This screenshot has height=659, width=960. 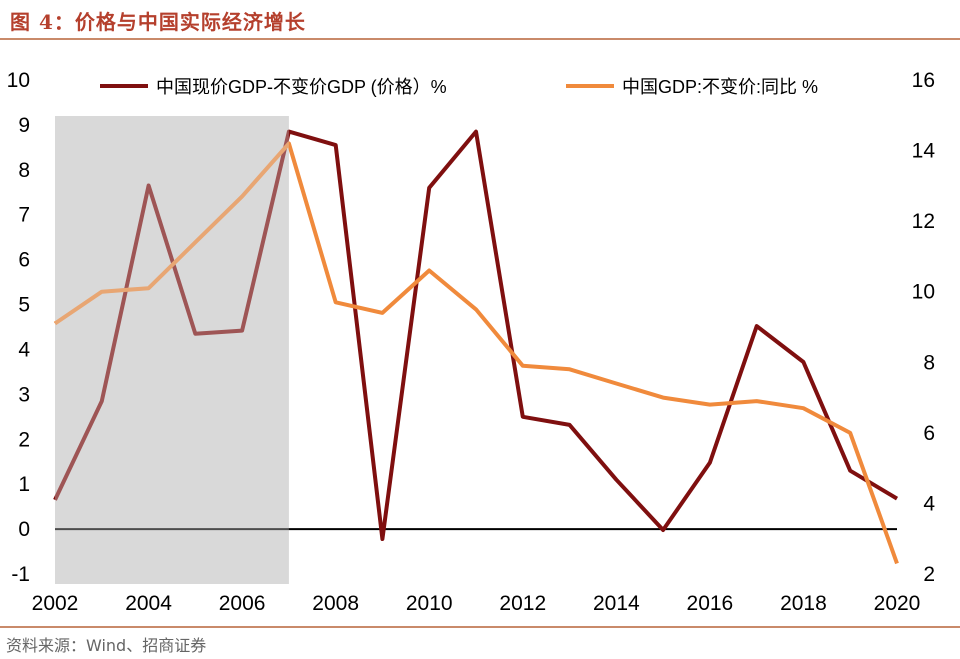 What do you see at coordinates (924, 327) in the screenshot?
I see `y-right-axis: 2 4 6 8 10 12 14 16` at bounding box center [924, 327].